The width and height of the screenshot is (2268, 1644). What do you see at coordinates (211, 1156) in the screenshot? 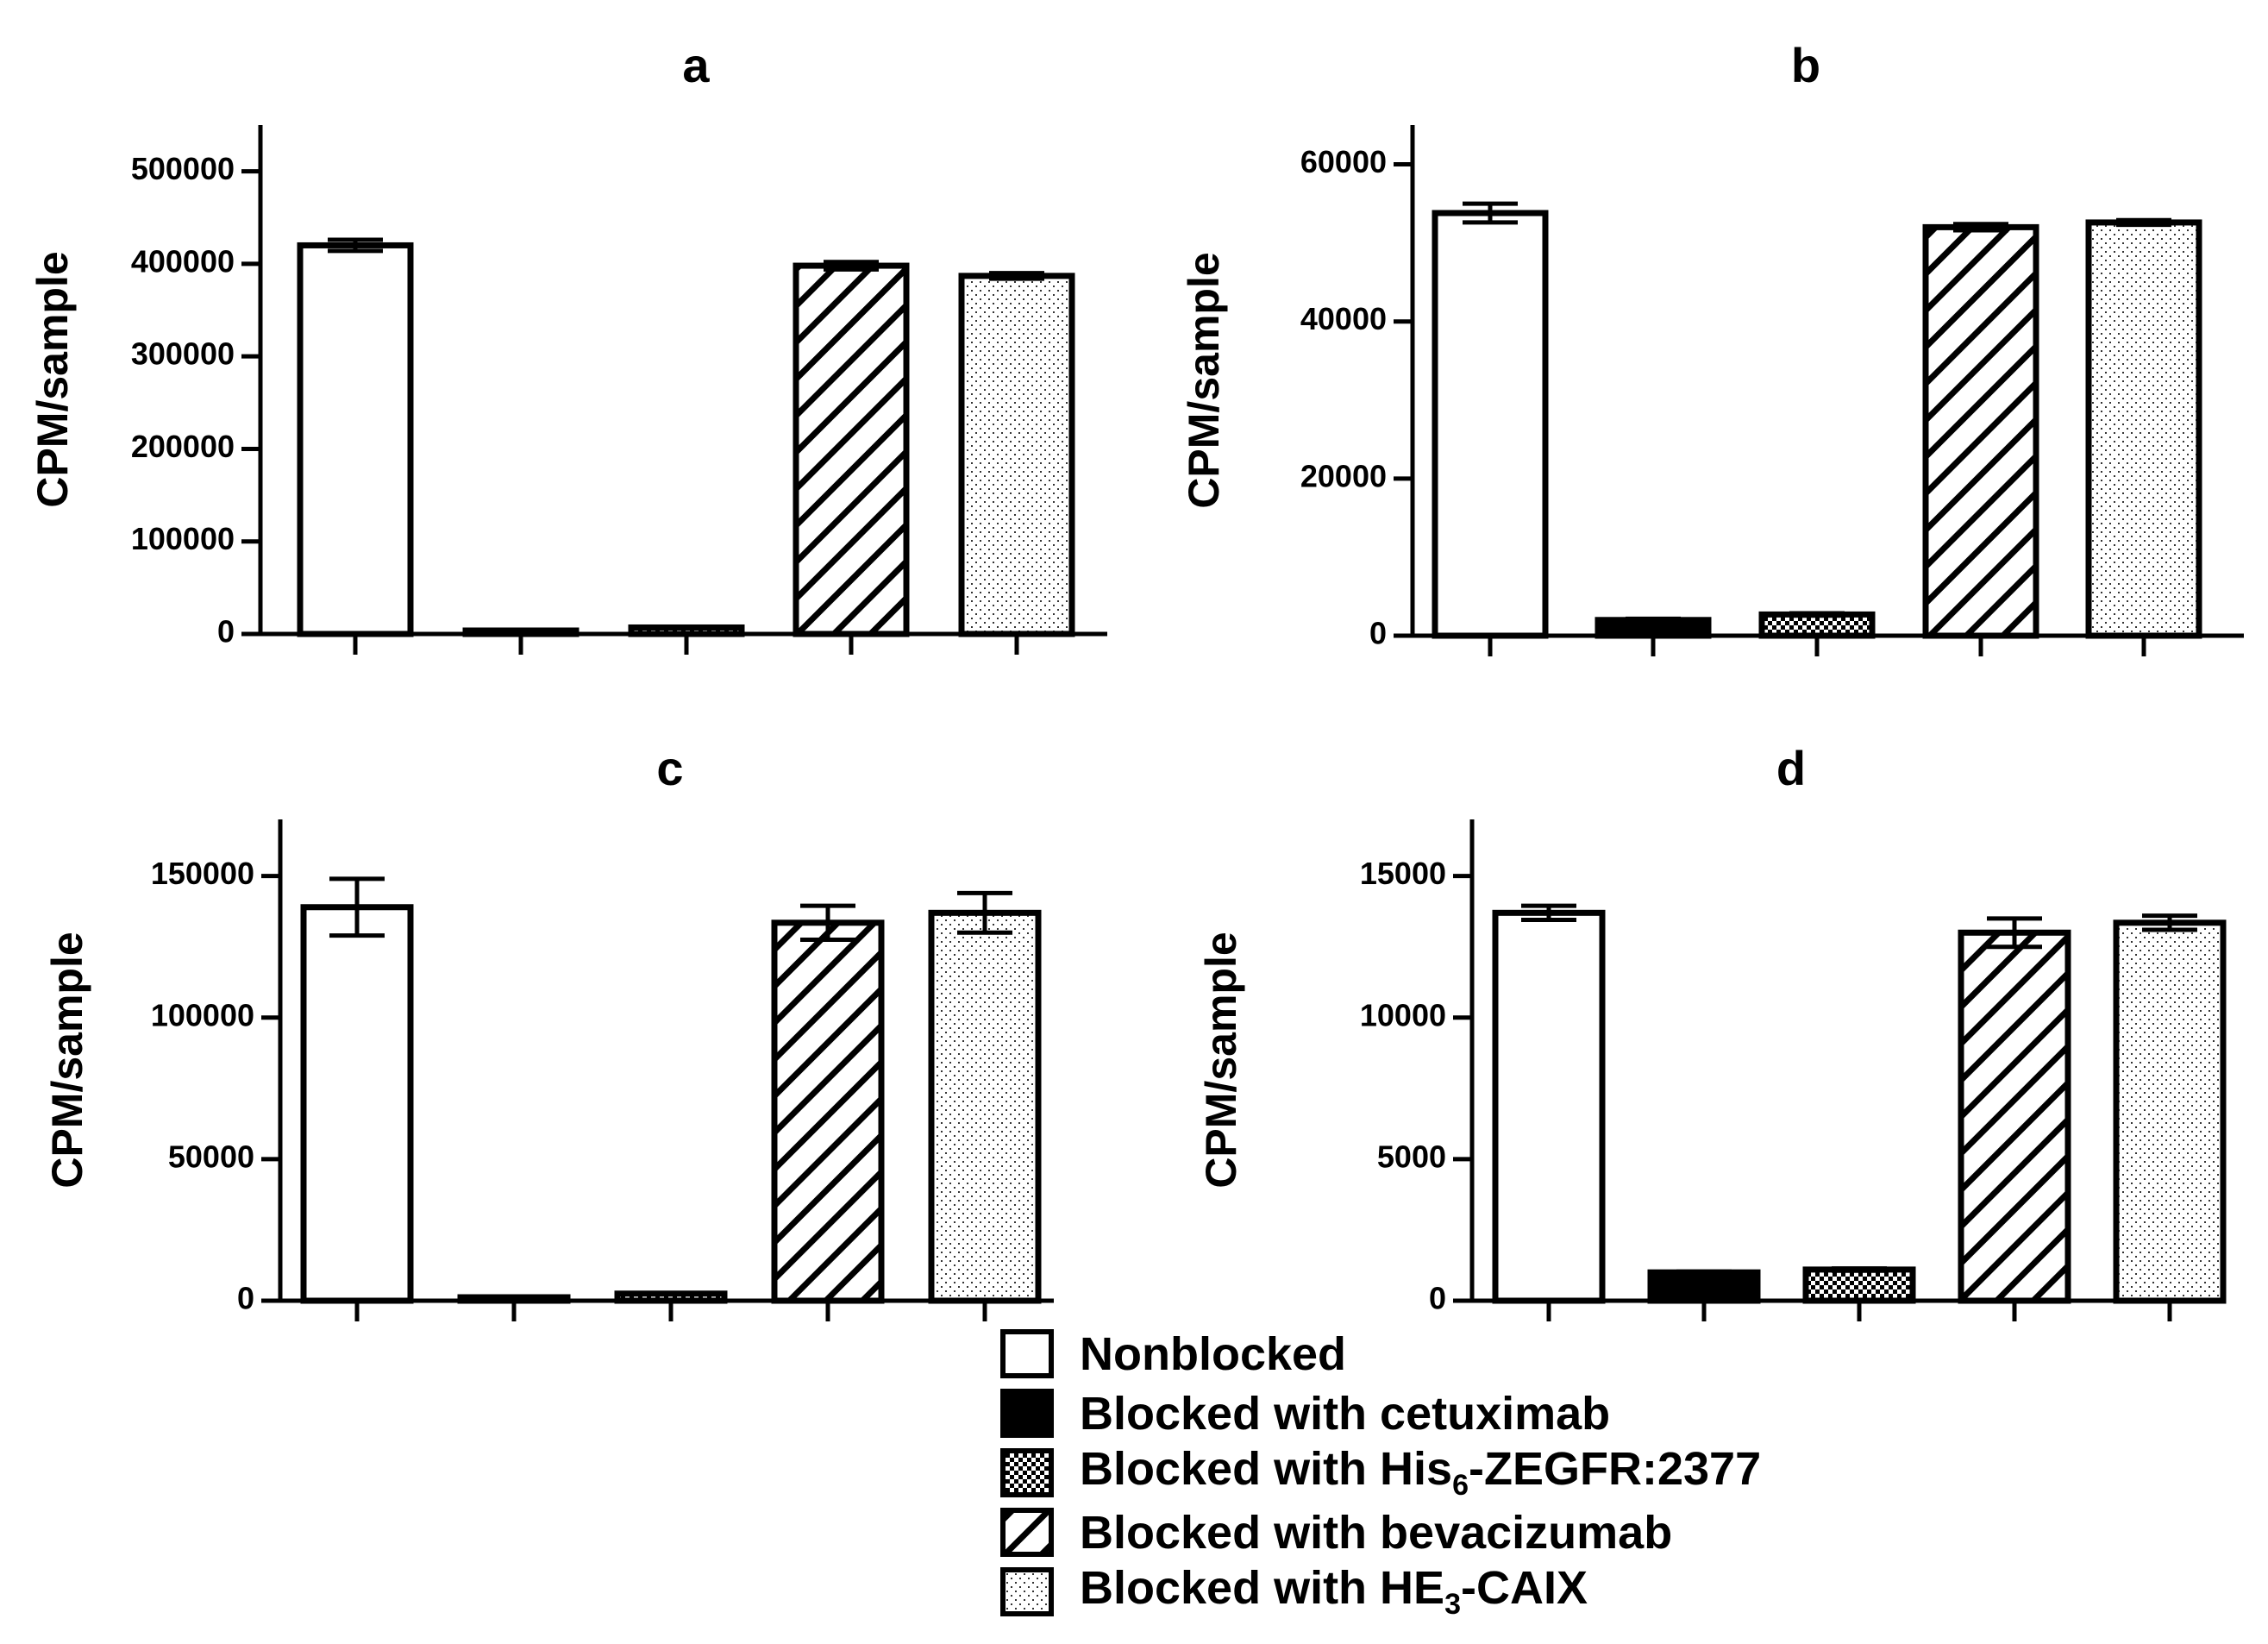
I see `y-tick-label: 50000` at bounding box center [211, 1156].